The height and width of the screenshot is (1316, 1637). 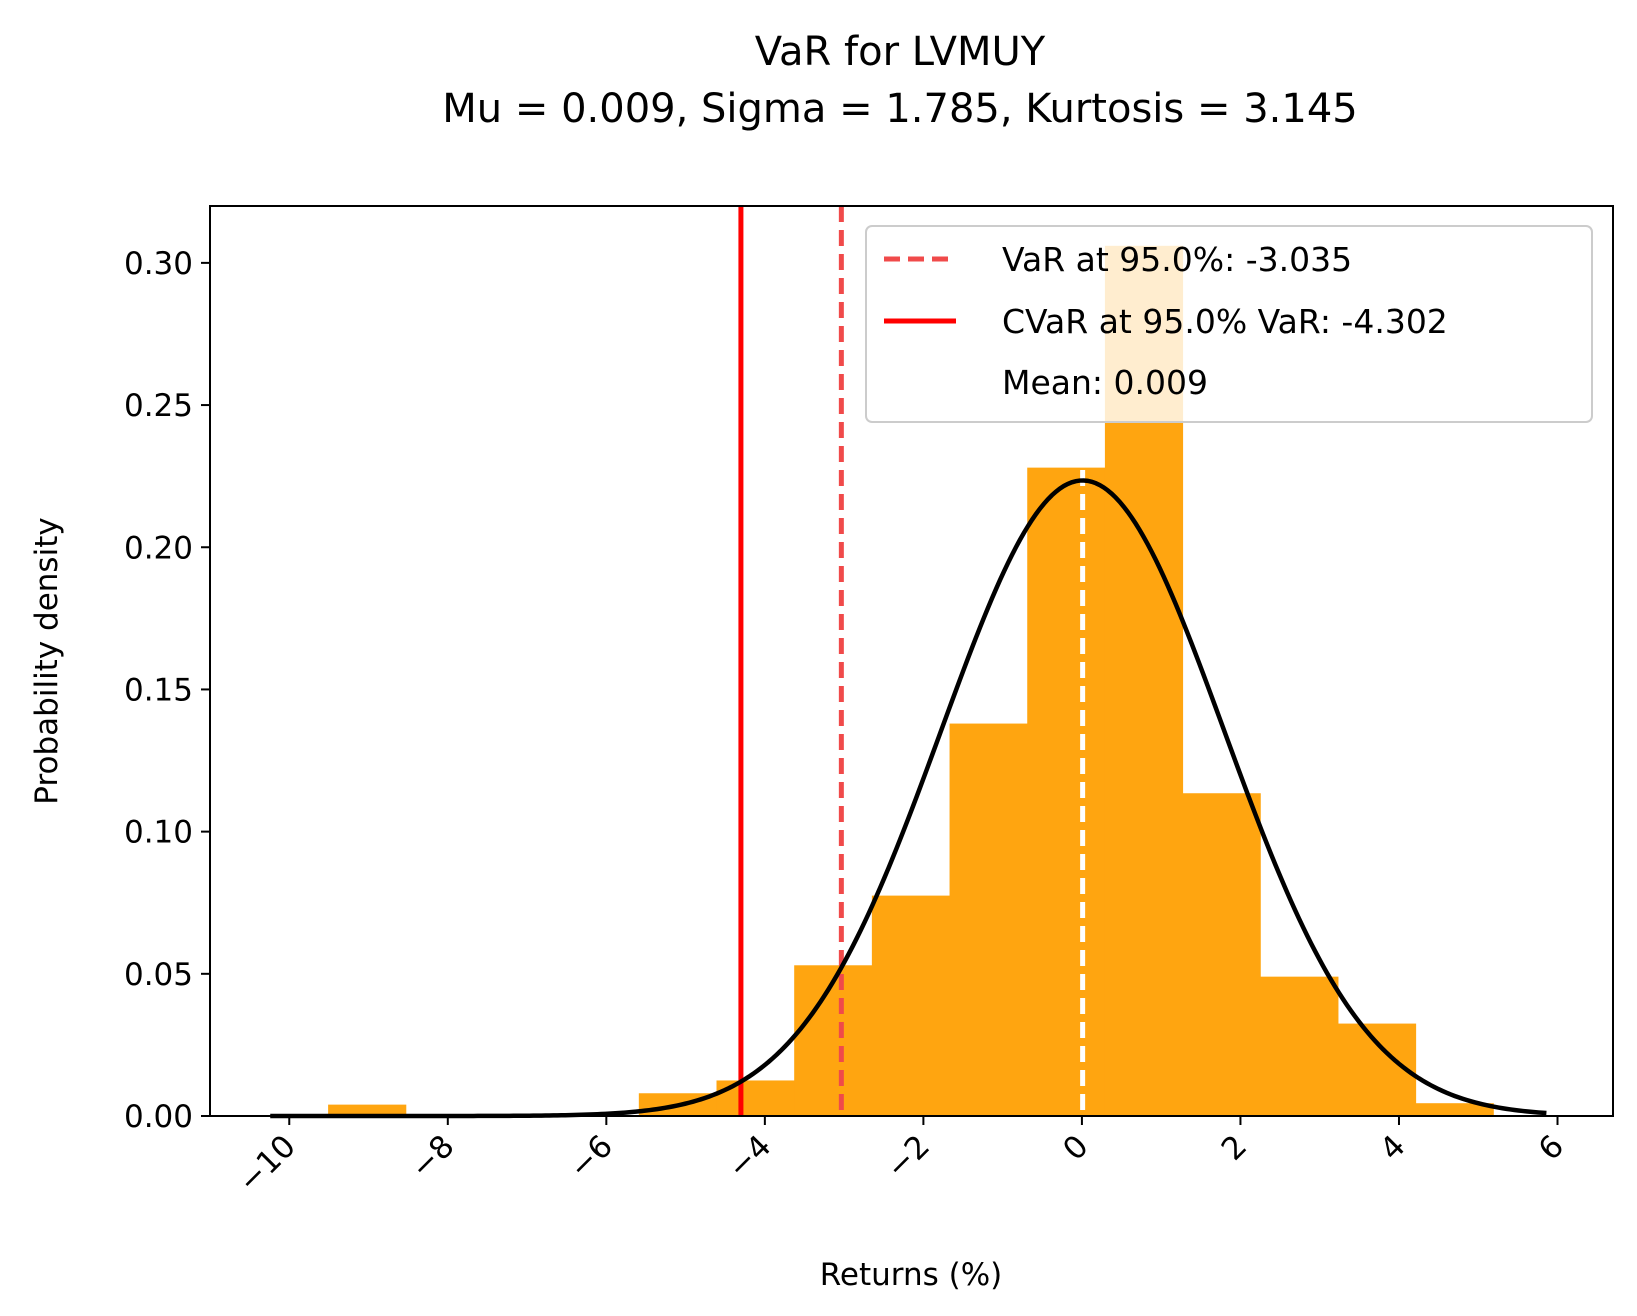 What do you see at coordinates (47, 660) in the screenshot?
I see `y-axis-label: Probability density` at bounding box center [47, 660].